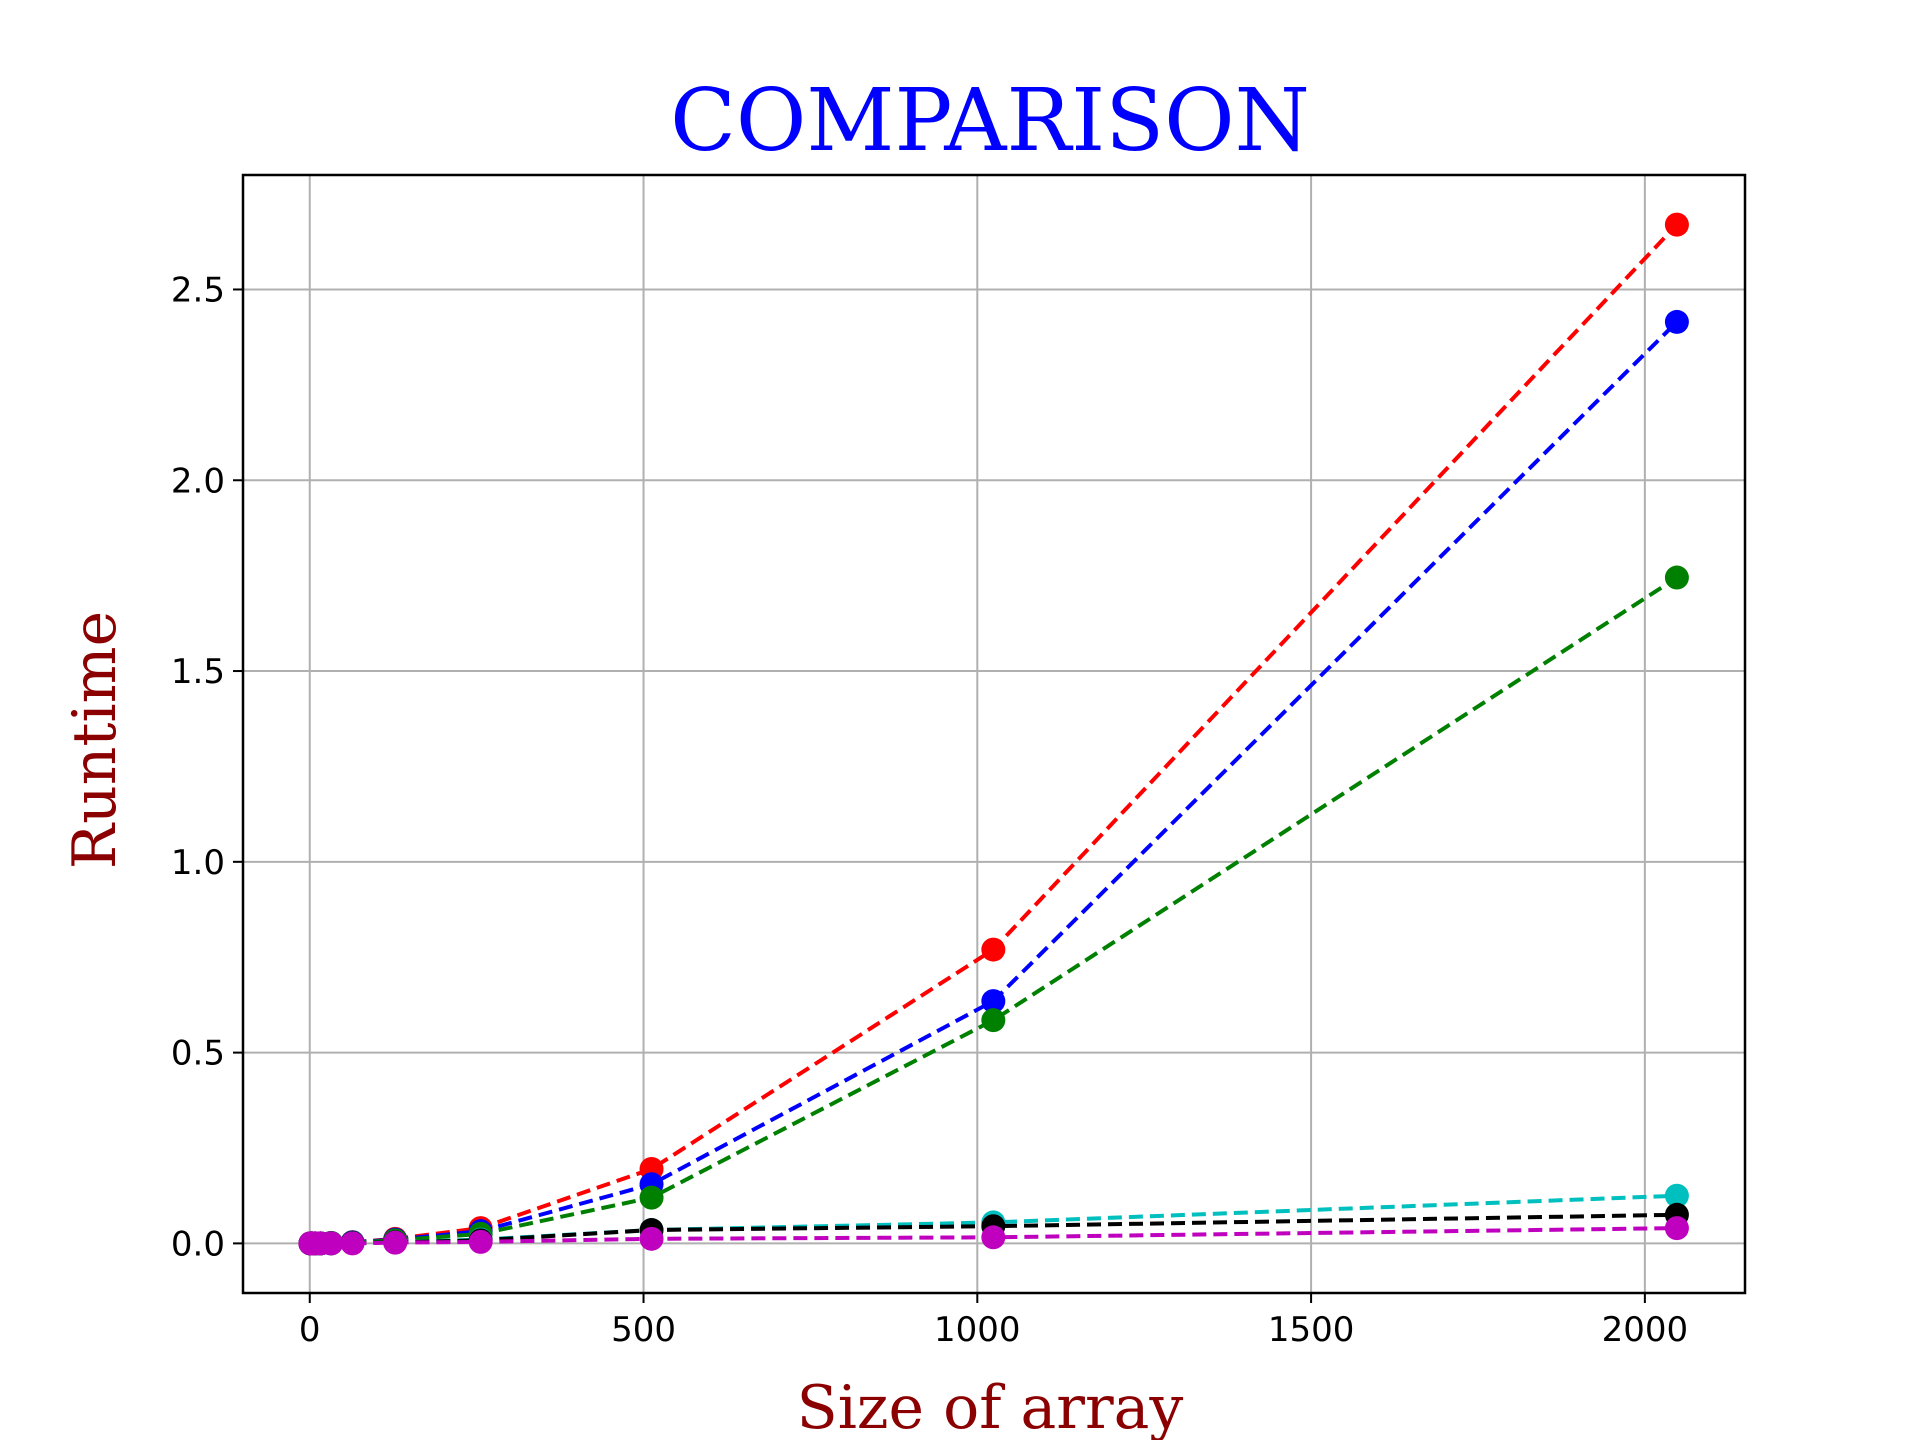 The width and height of the screenshot is (1920, 1440). Describe the element at coordinates (198, 1054) in the screenshot. I see `y-tick-label: 0.5` at that location.